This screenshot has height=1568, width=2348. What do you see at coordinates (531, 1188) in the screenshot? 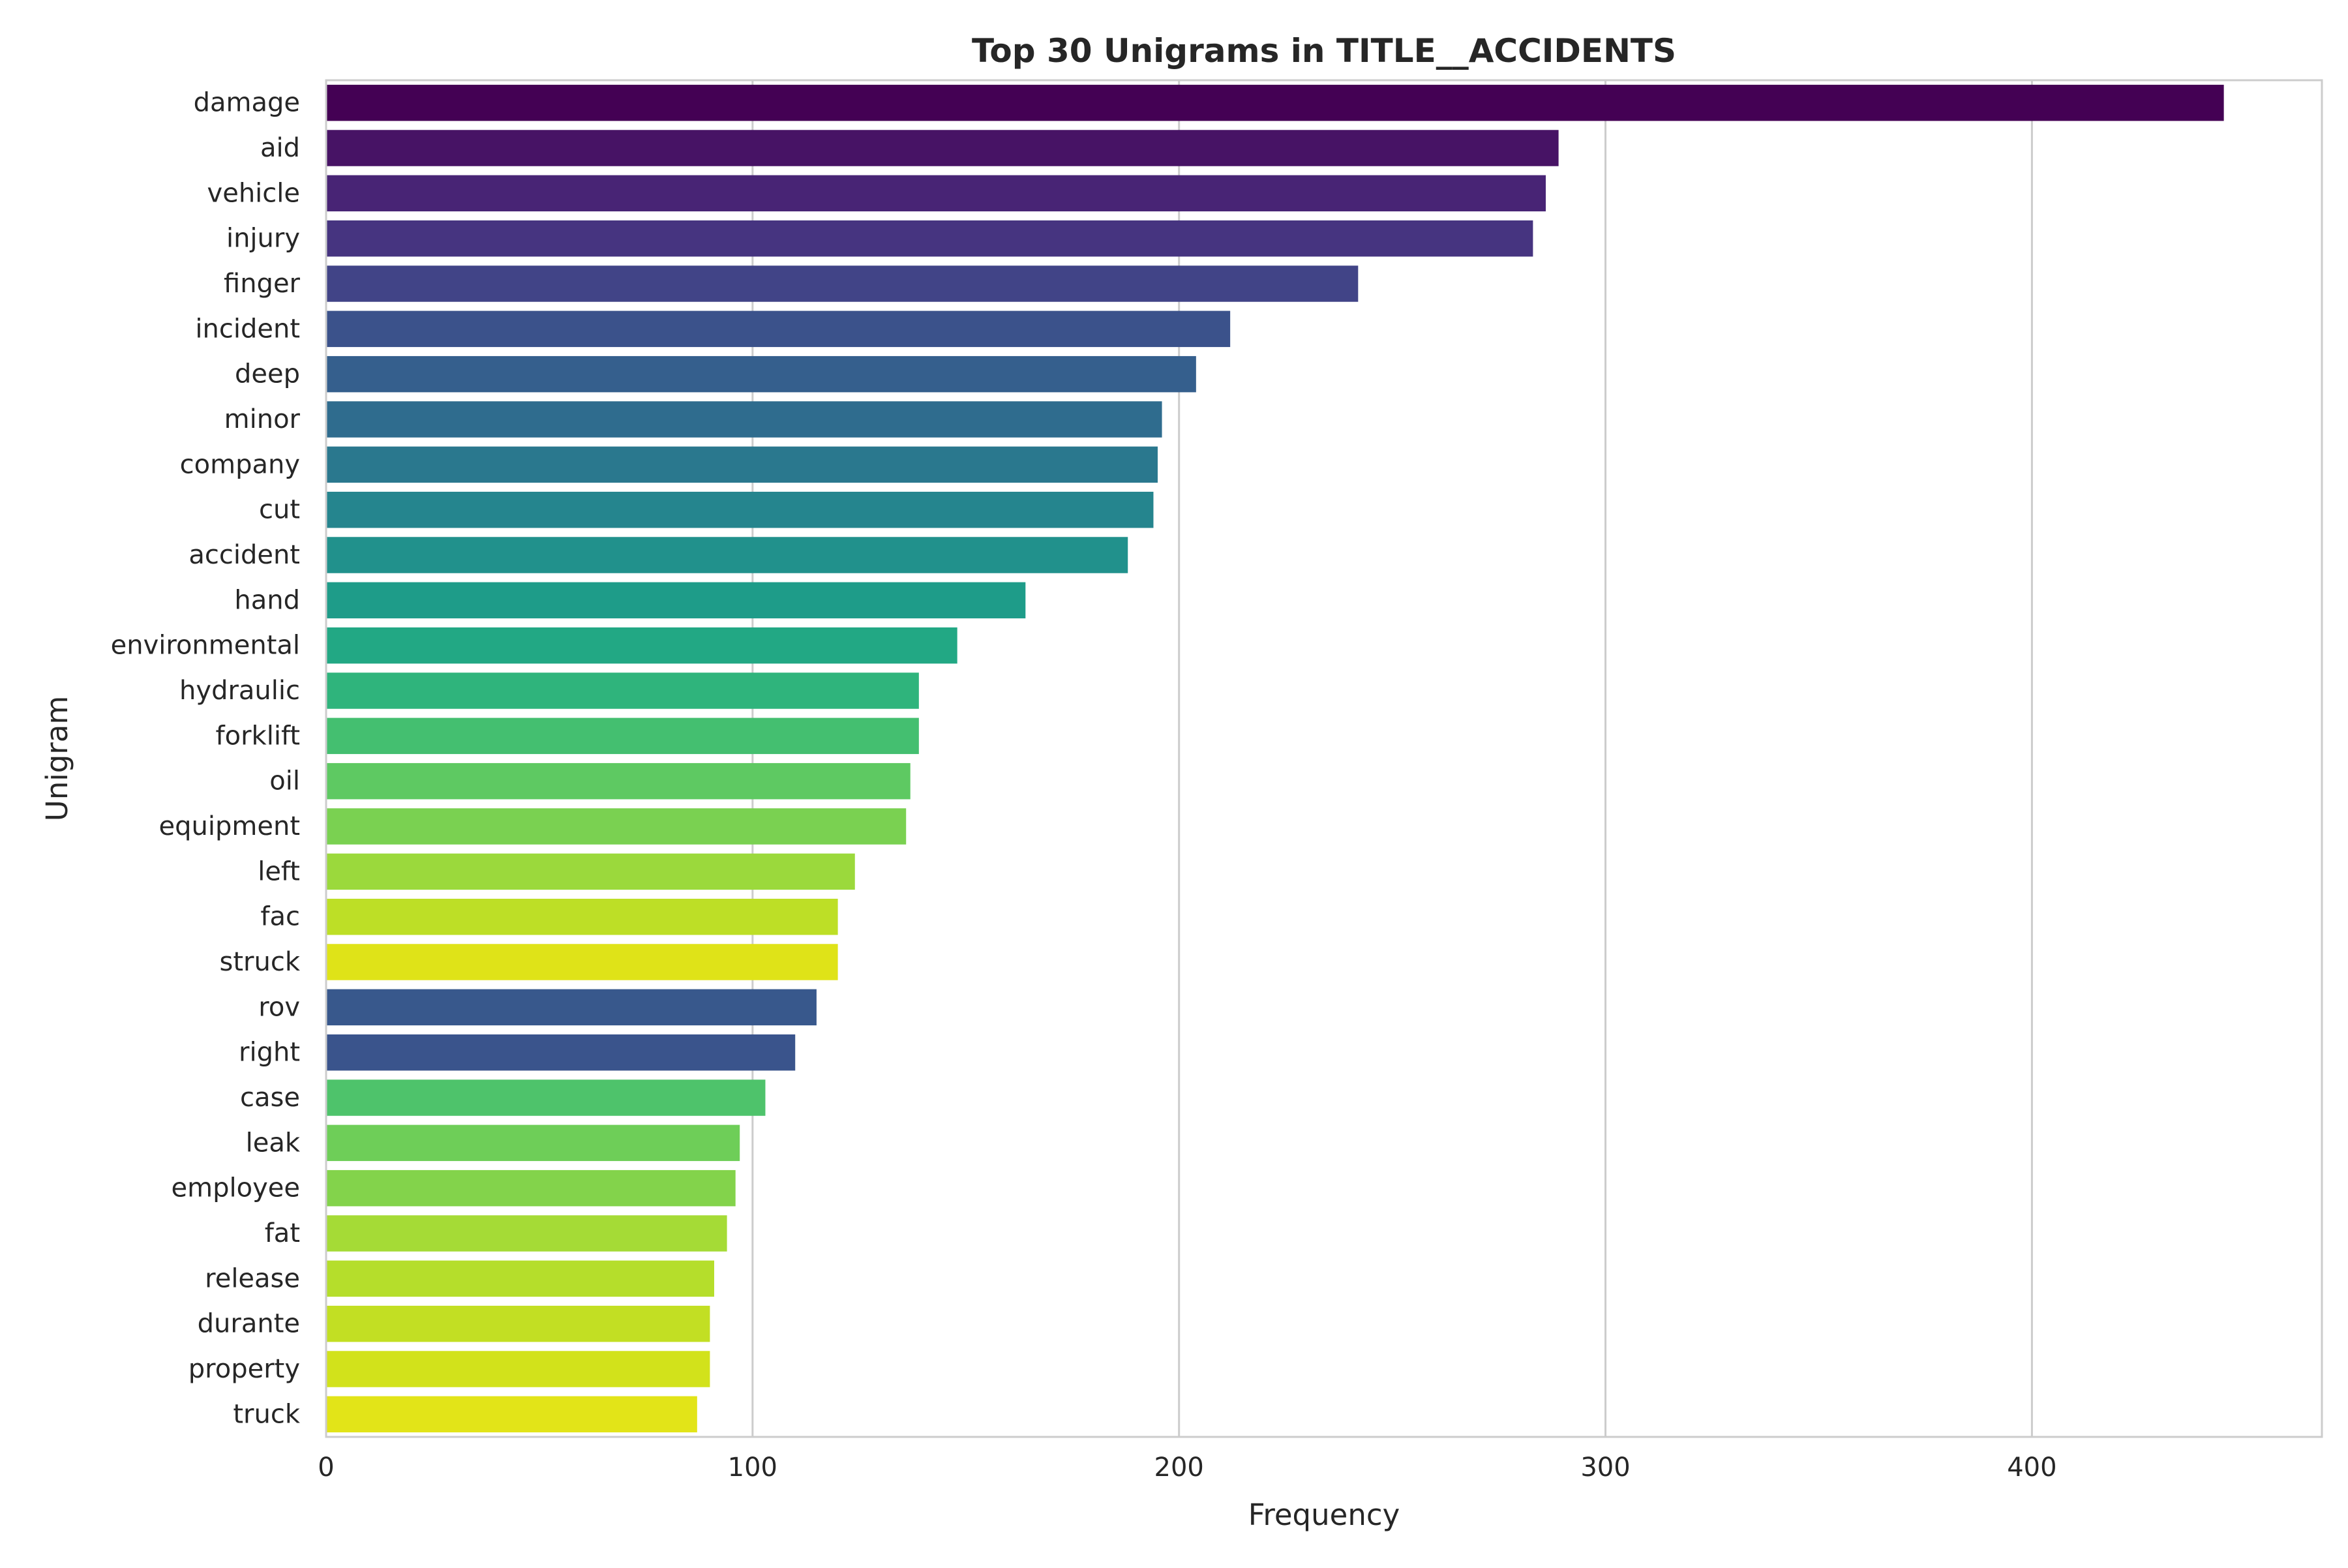
I see `bar-employee` at bounding box center [531, 1188].